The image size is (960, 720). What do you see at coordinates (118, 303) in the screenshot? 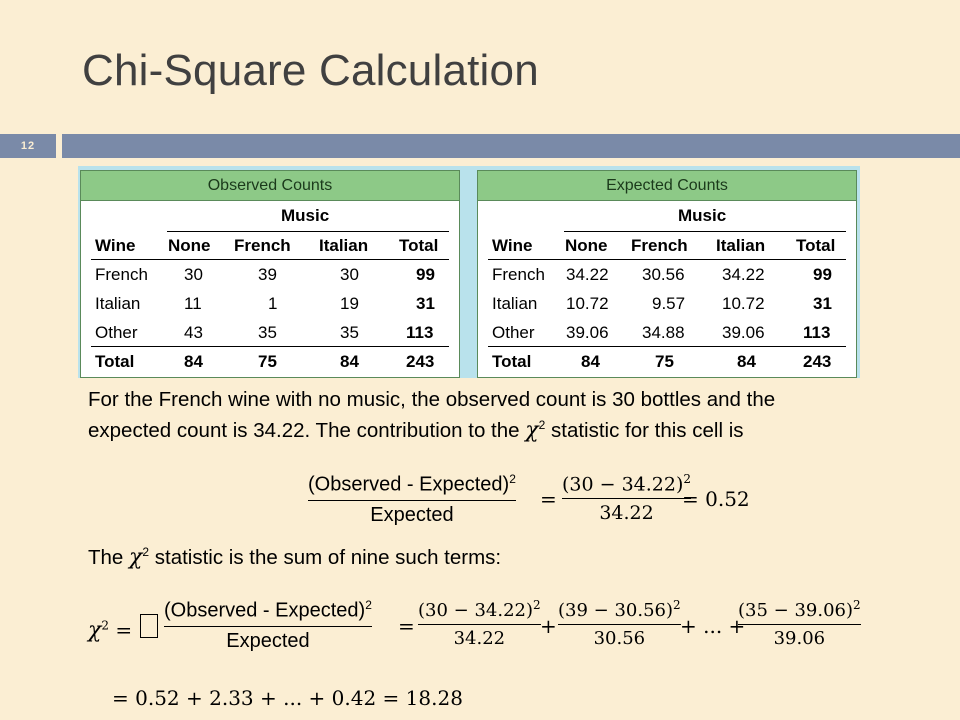
I see `observed-row-label: Italian` at bounding box center [118, 303].